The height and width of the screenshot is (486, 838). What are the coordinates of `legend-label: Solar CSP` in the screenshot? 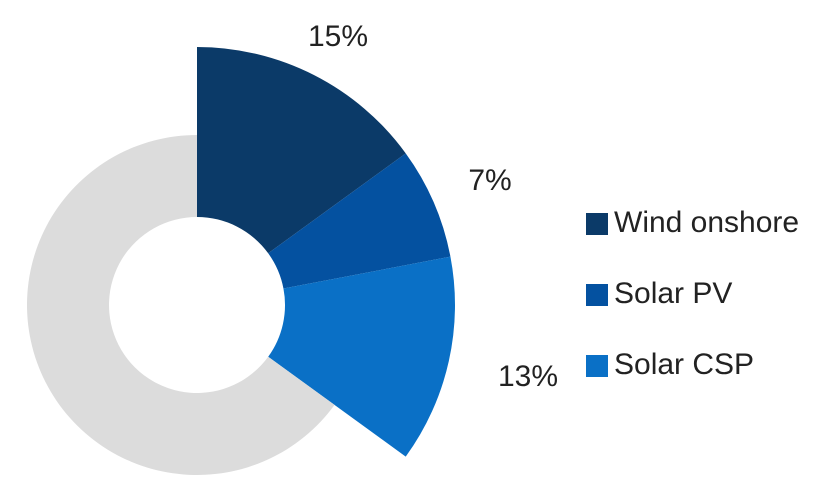 It's located at (684, 364).